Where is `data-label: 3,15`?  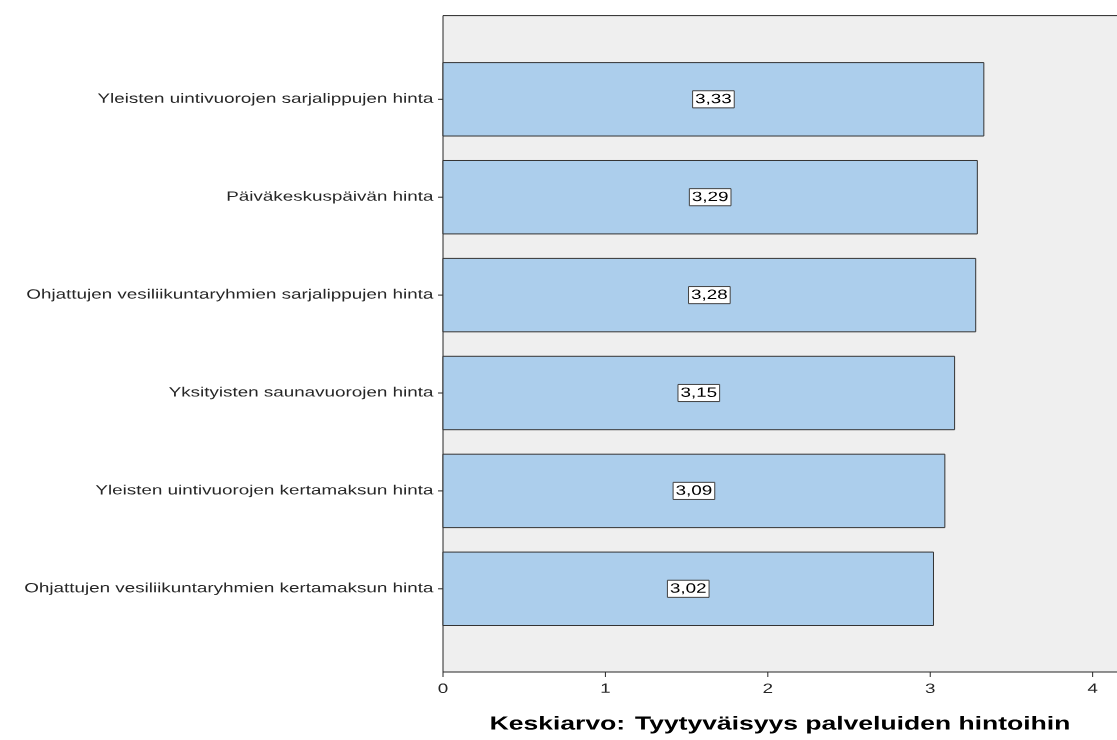 data-label: 3,15 is located at coordinates (699, 393).